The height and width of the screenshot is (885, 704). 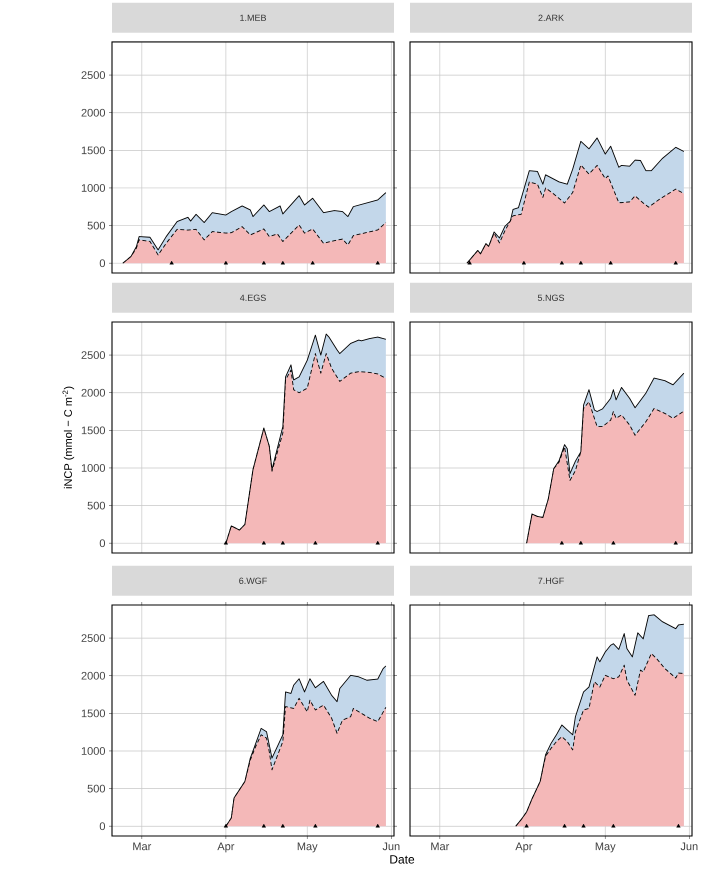 I want to click on x-axis-title: Date, so click(x=402, y=859).